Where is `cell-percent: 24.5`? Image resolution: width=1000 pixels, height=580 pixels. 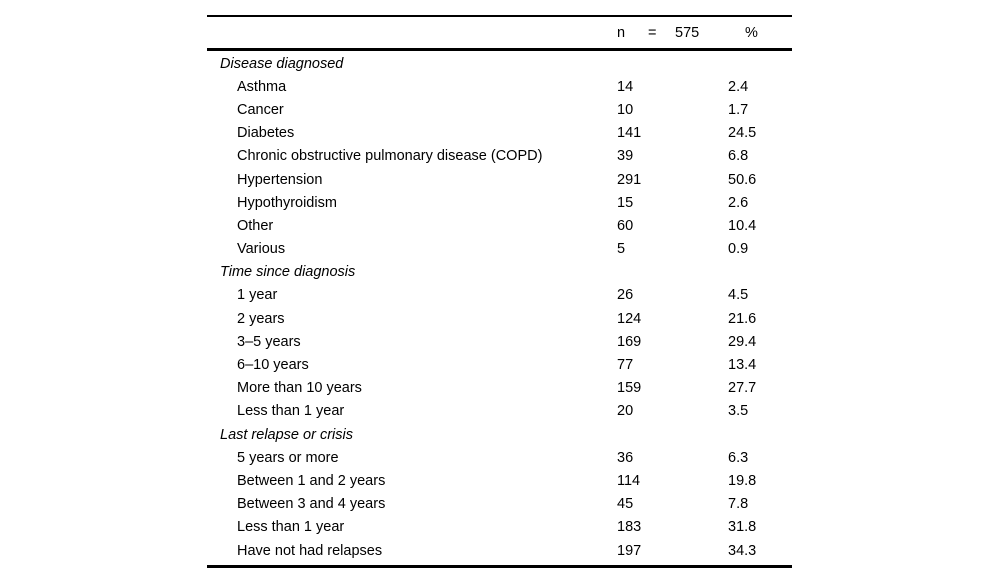 cell-percent: 24.5 is located at coordinates (742, 133).